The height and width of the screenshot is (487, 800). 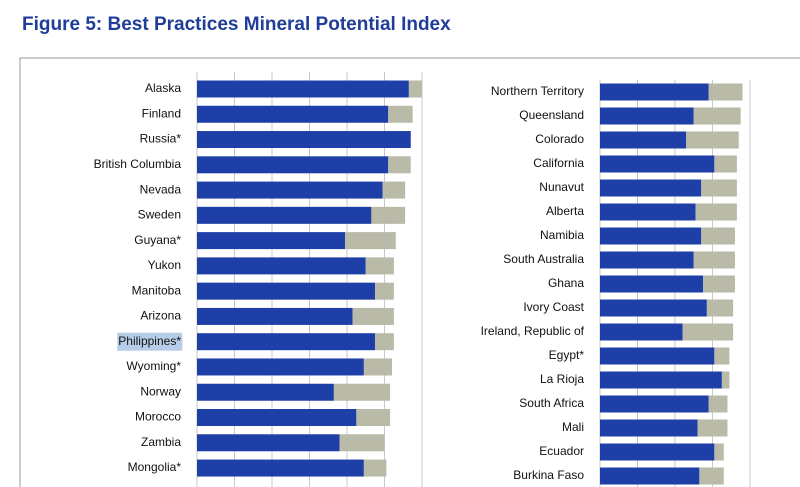 I want to click on selection-highlight, so click(x=150, y=341).